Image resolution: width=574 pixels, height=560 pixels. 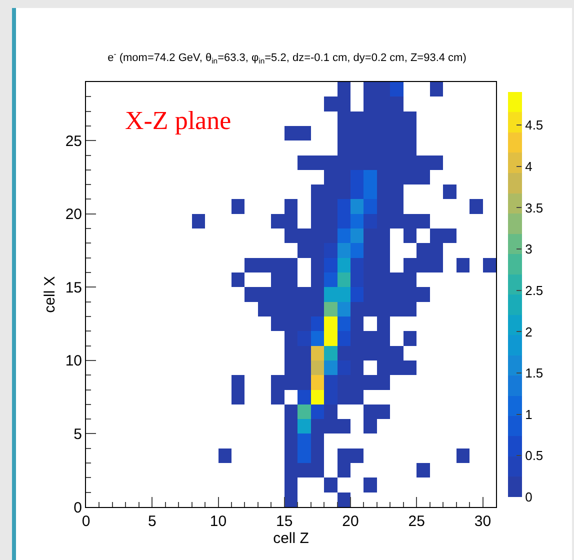 What do you see at coordinates (78, 434) in the screenshot?
I see `y-tick-label: 5` at bounding box center [78, 434].